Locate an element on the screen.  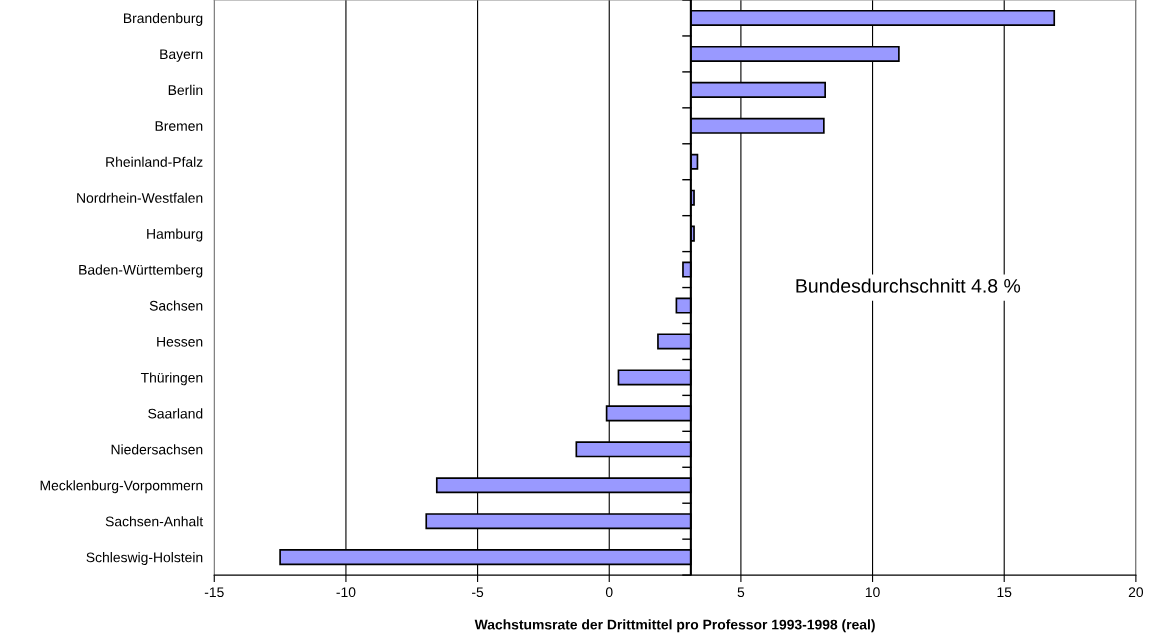
y-tick-label: Nordrhein-Westfalen is located at coordinates (140, 197).